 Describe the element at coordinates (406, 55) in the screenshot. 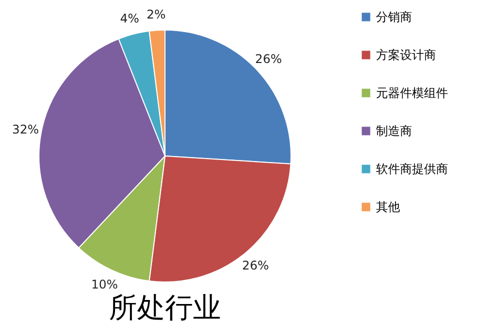

I see `legend-label: 方案设计商` at that location.